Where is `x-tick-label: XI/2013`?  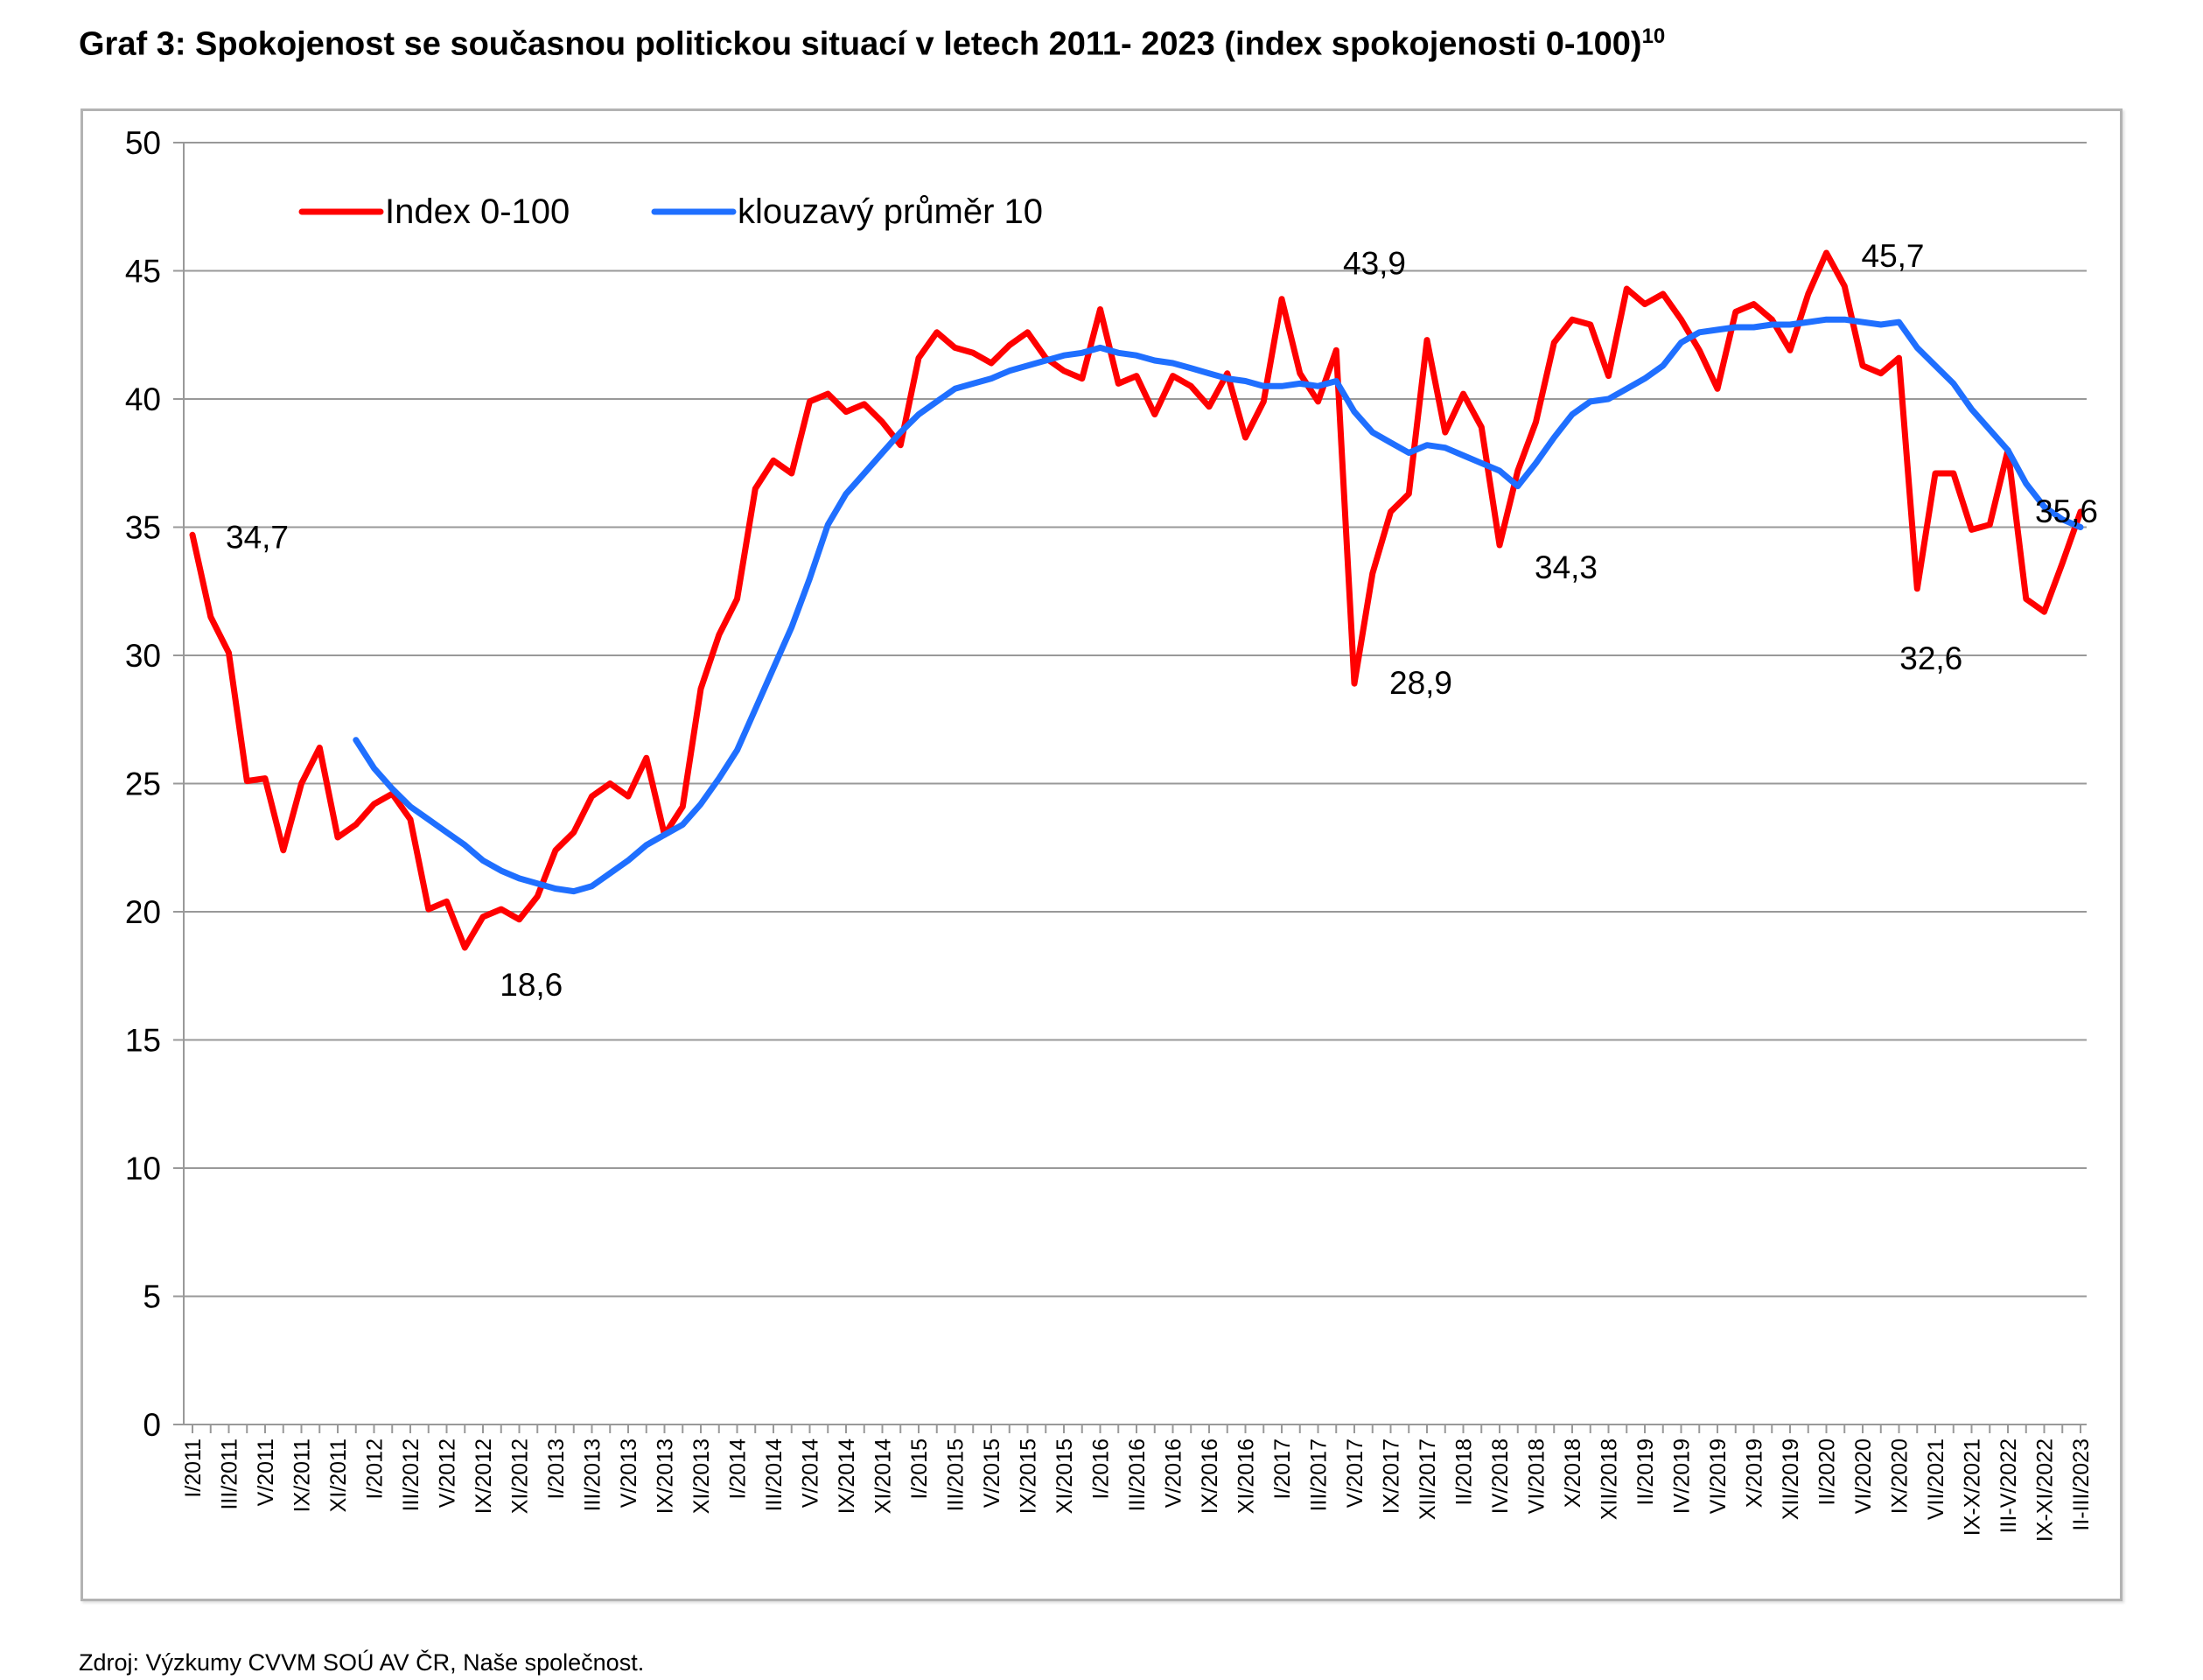
x-tick-label: XI/2013 is located at coordinates (701, 1476).